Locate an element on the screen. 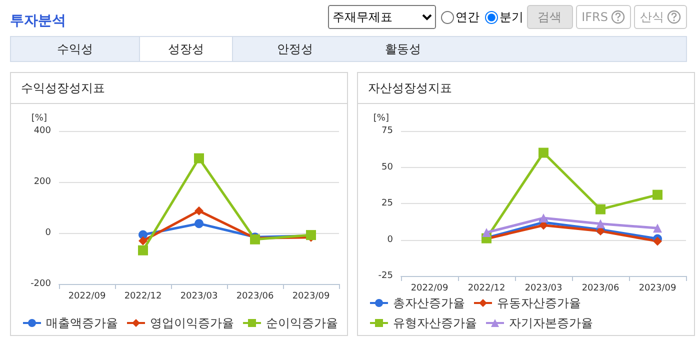  y-tick-label: 75 is located at coordinates (387, 131).